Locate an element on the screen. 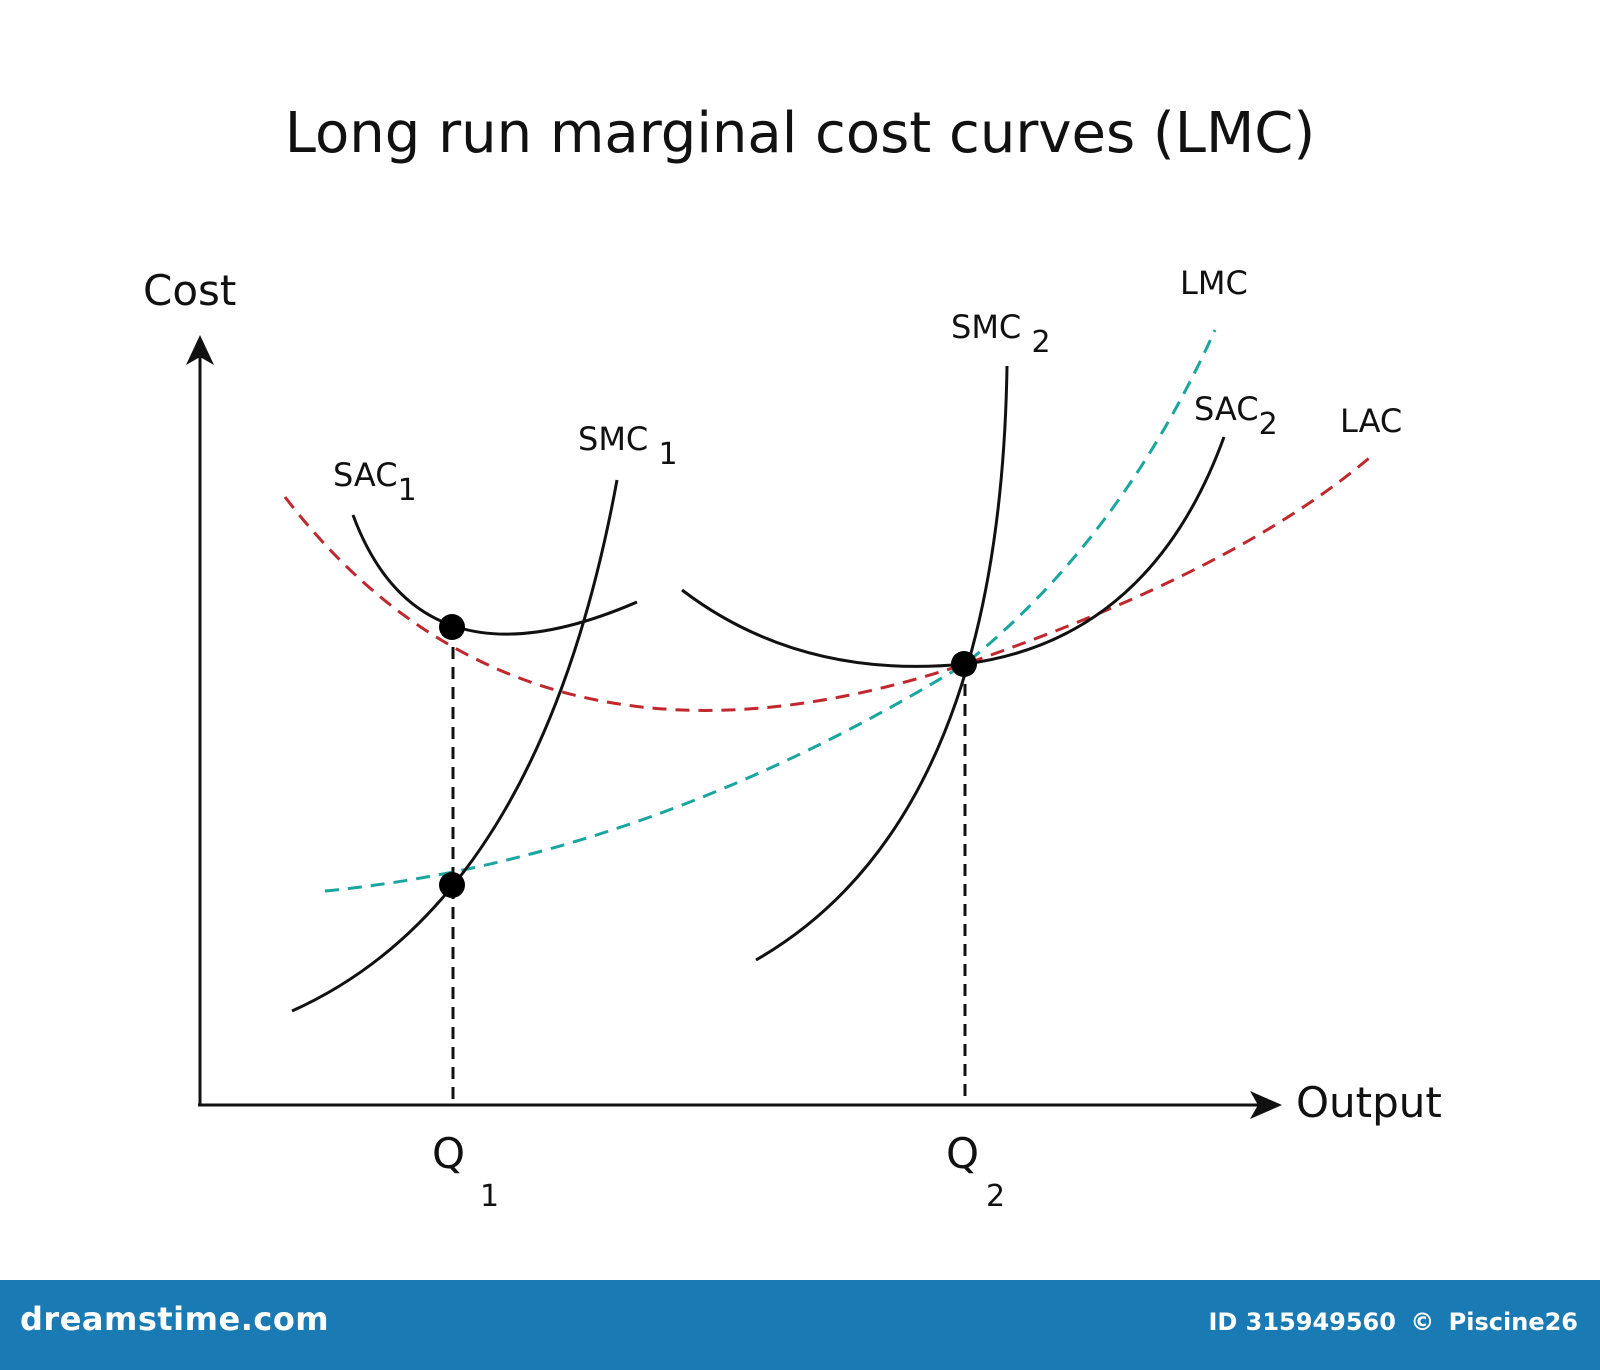  footer-brand: dreamstime.com is located at coordinates (175, 1319).